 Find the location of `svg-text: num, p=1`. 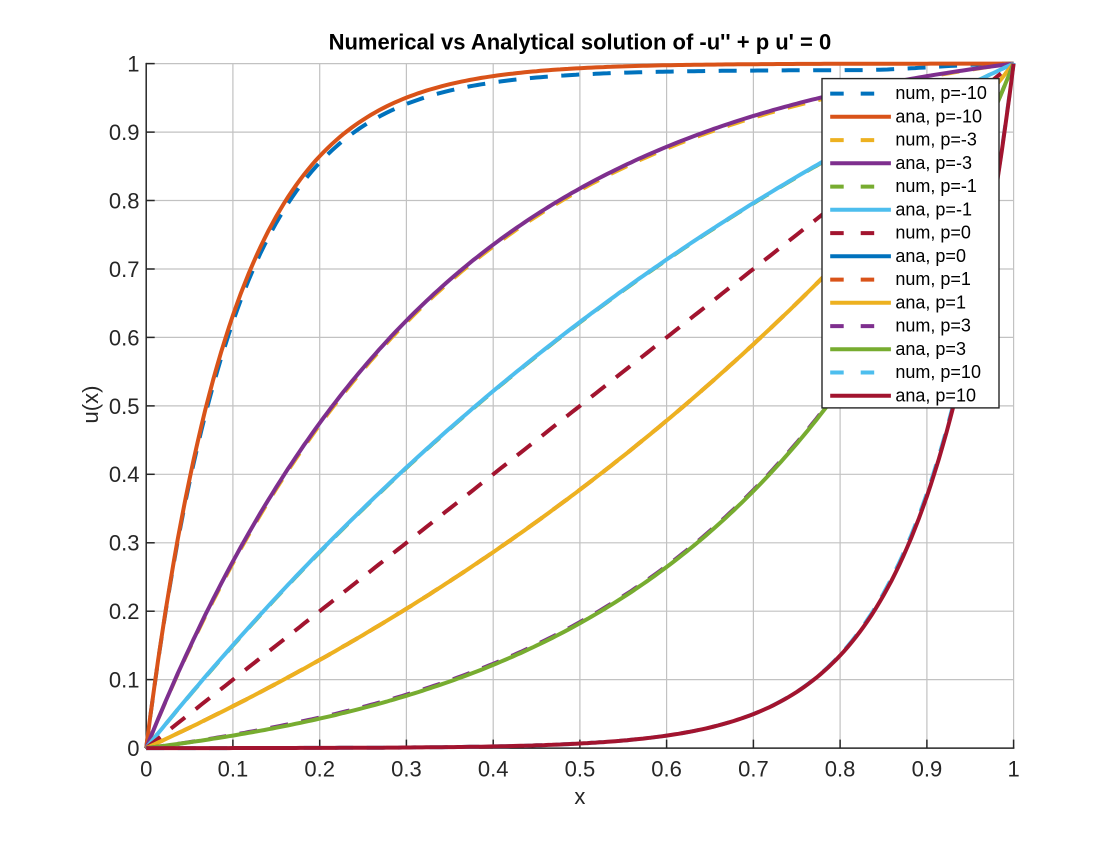

svg-text: num, p=1 is located at coordinates (933, 279).